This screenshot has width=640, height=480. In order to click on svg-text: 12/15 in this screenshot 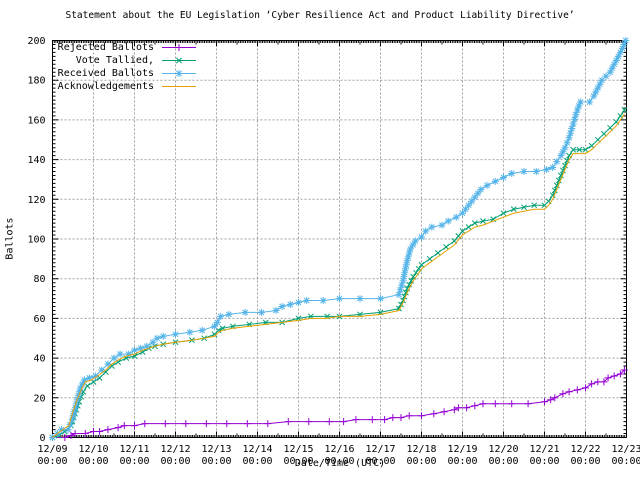, I will do `click(298, 449)`.